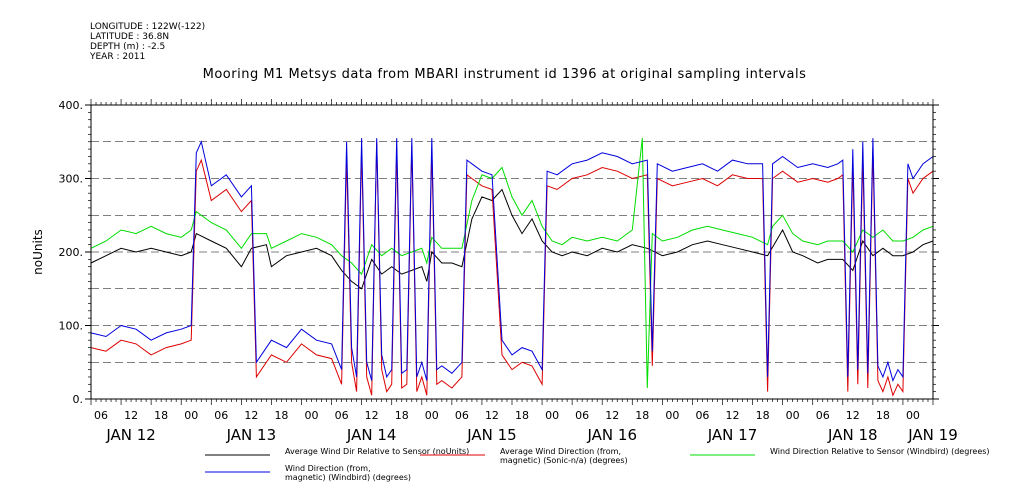 The height and width of the screenshot is (504, 1009). I want to click on x-day-label: JAN 13, so click(251, 435).